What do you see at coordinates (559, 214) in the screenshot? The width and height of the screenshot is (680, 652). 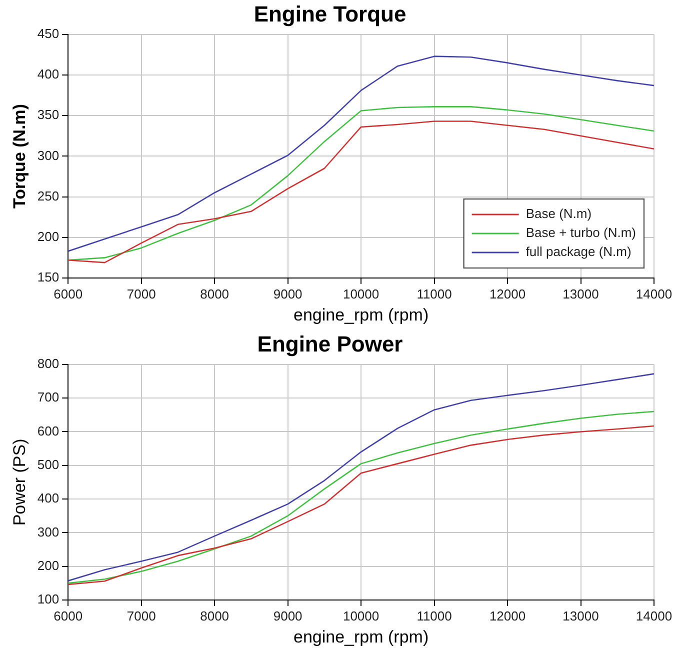 I see `legend-label: Base (N.m)` at bounding box center [559, 214].